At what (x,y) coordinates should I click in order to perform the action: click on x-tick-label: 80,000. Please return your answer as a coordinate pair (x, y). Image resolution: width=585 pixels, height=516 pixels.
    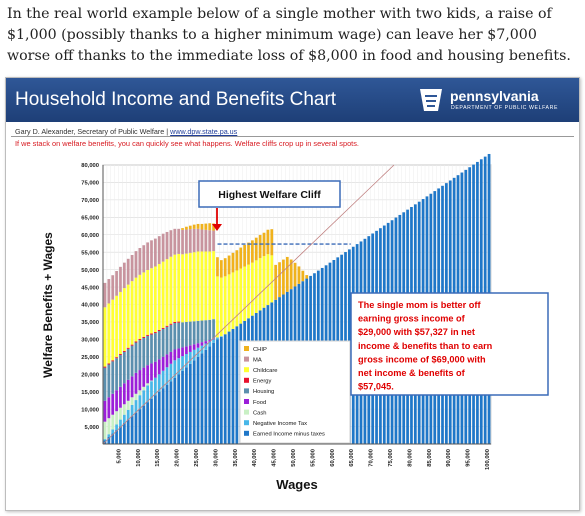
    Looking at the image, I should click on (410, 458).